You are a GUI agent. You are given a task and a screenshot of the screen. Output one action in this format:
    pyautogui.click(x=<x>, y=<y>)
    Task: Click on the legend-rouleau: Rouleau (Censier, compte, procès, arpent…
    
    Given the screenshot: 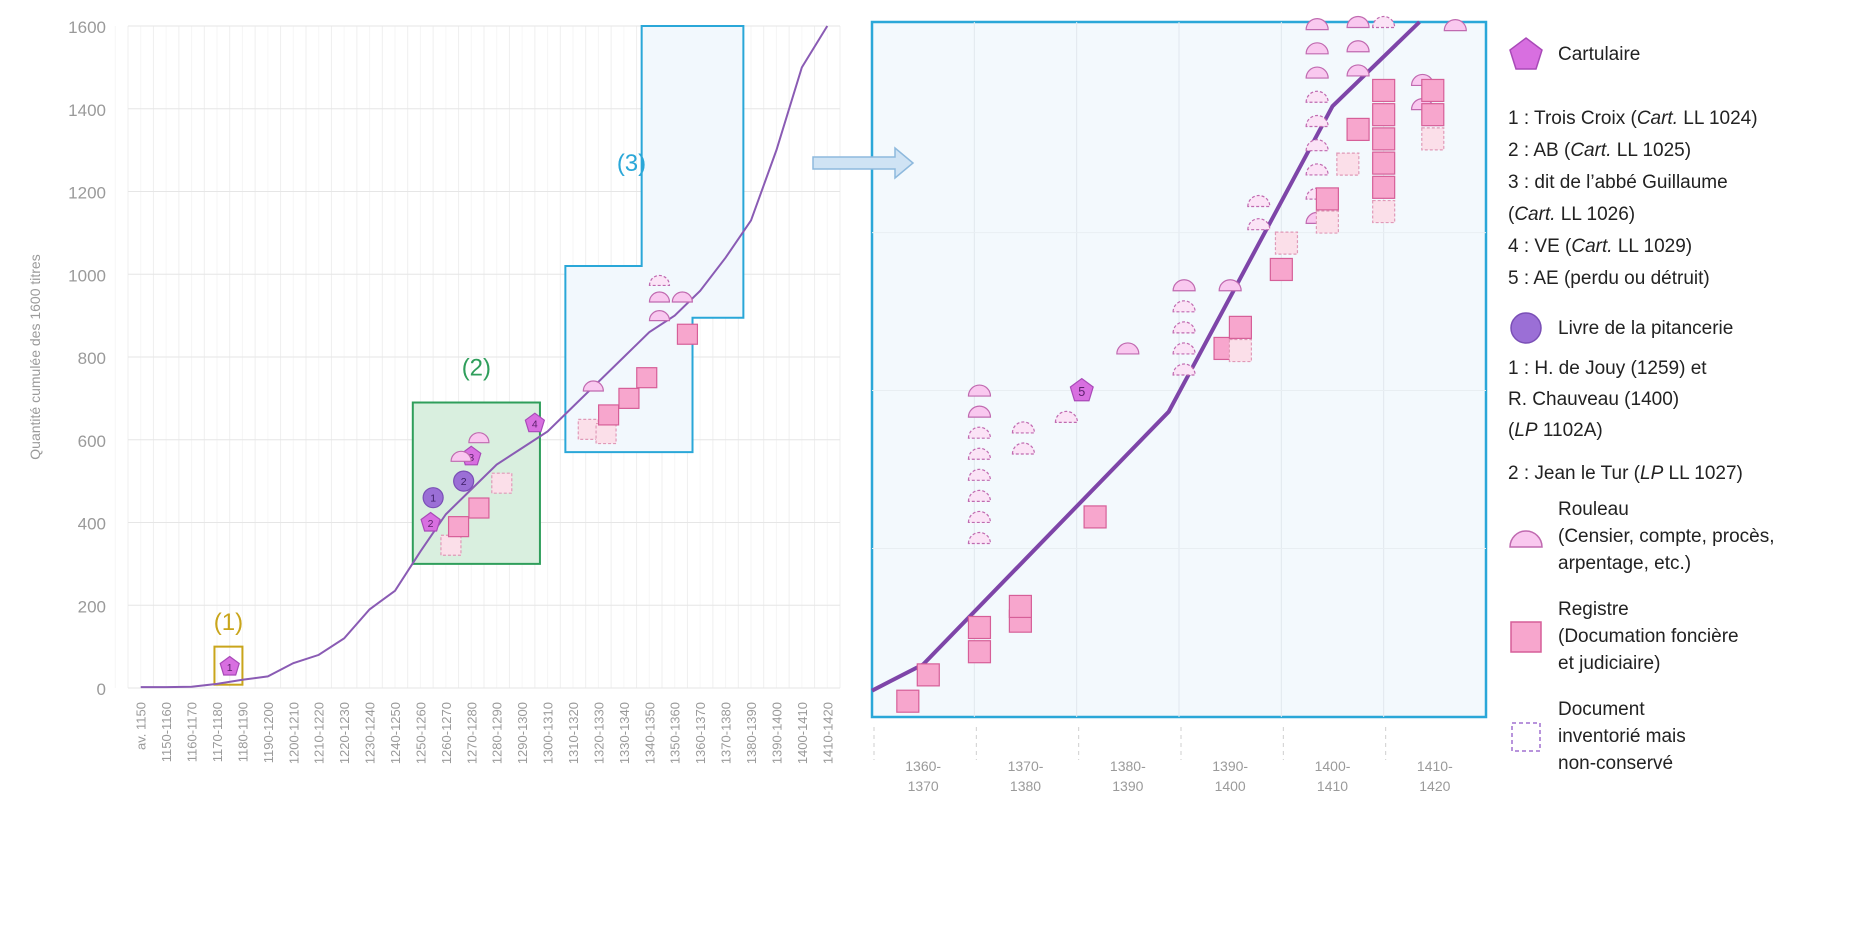 What is the action you would take?
    pyautogui.click(x=1641, y=536)
    